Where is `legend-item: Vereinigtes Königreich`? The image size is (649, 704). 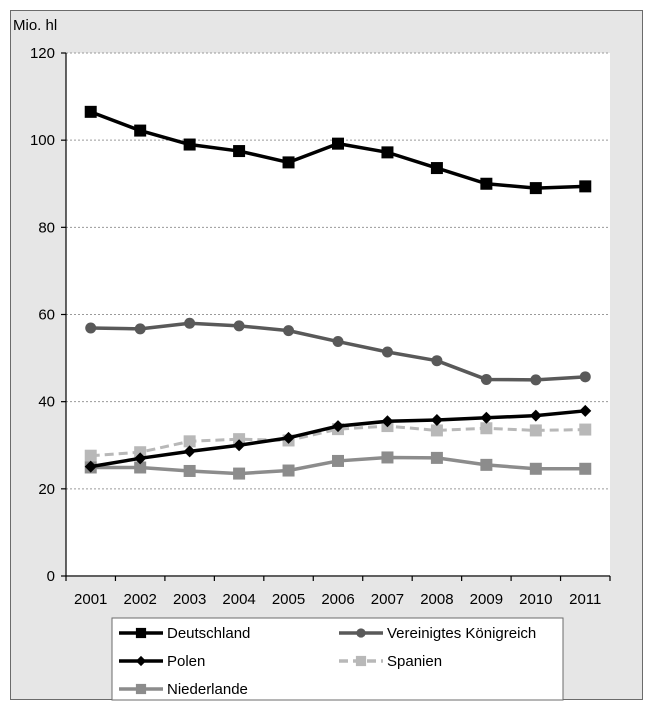 legend-item: Vereinigtes Königreich is located at coordinates (437, 633).